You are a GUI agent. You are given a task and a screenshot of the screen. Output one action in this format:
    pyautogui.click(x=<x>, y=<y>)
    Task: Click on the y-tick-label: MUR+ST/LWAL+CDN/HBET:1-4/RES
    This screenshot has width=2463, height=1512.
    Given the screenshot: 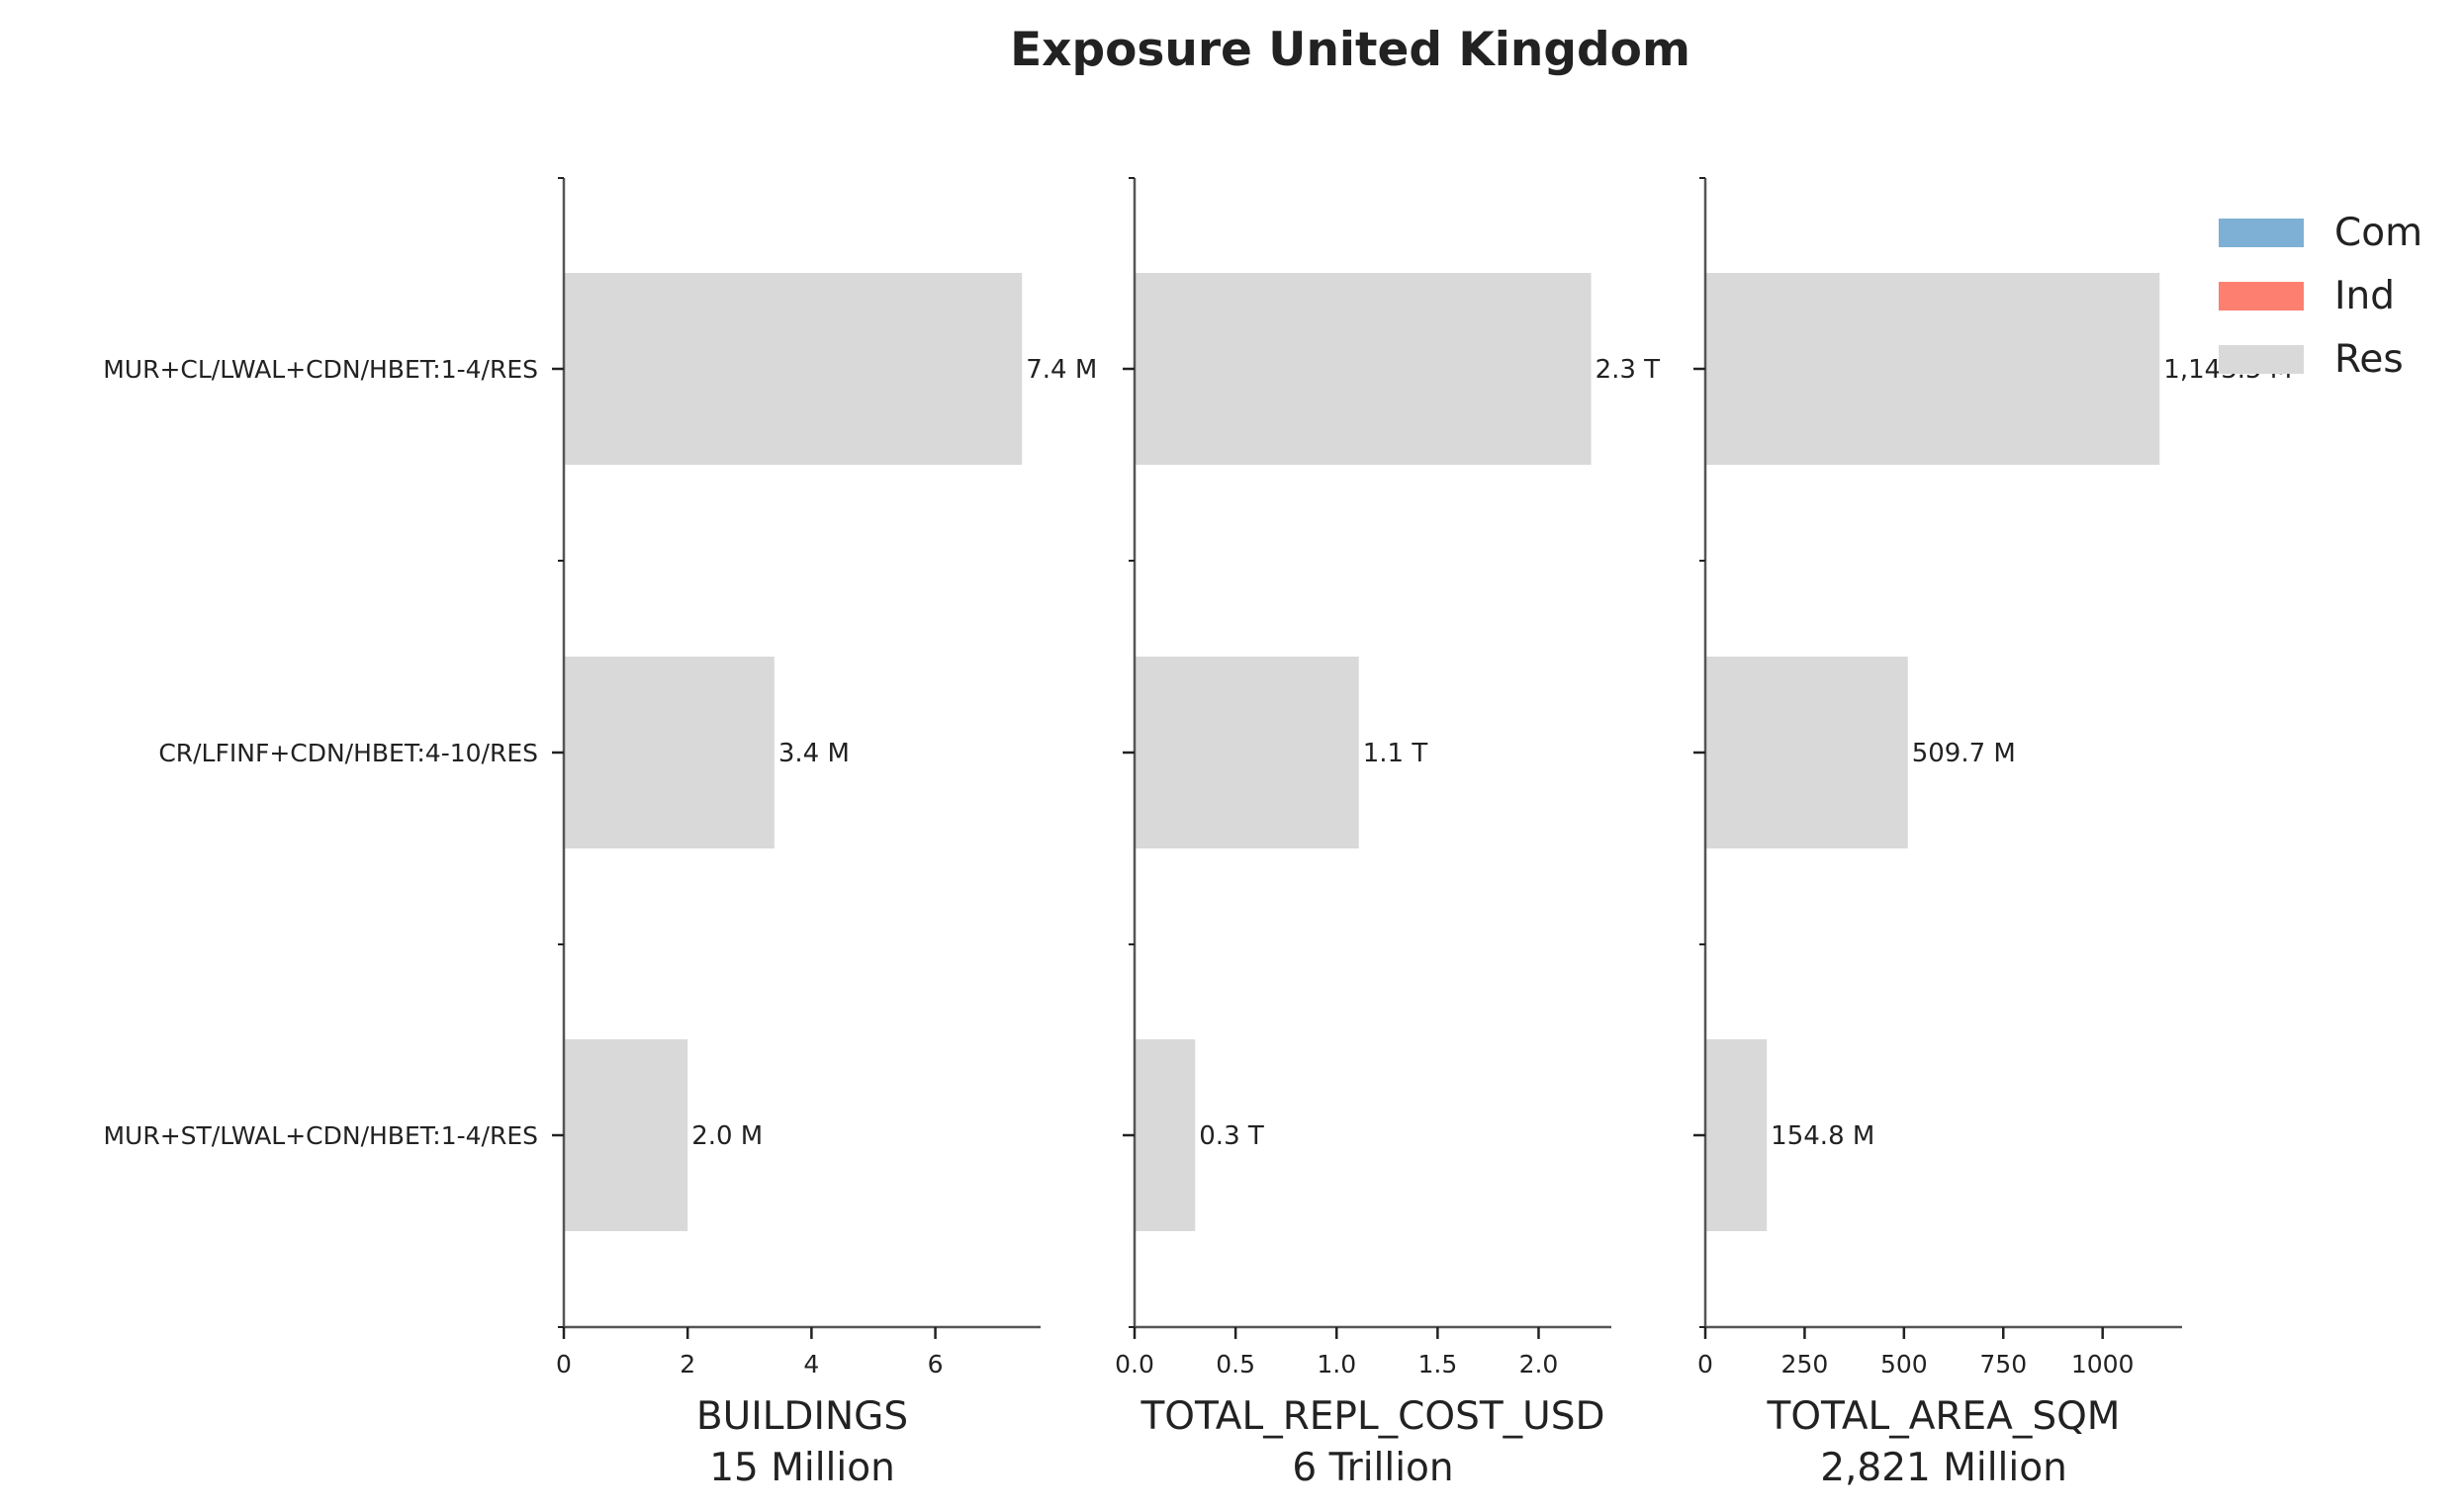 What is the action you would take?
    pyautogui.click(x=320, y=1135)
    